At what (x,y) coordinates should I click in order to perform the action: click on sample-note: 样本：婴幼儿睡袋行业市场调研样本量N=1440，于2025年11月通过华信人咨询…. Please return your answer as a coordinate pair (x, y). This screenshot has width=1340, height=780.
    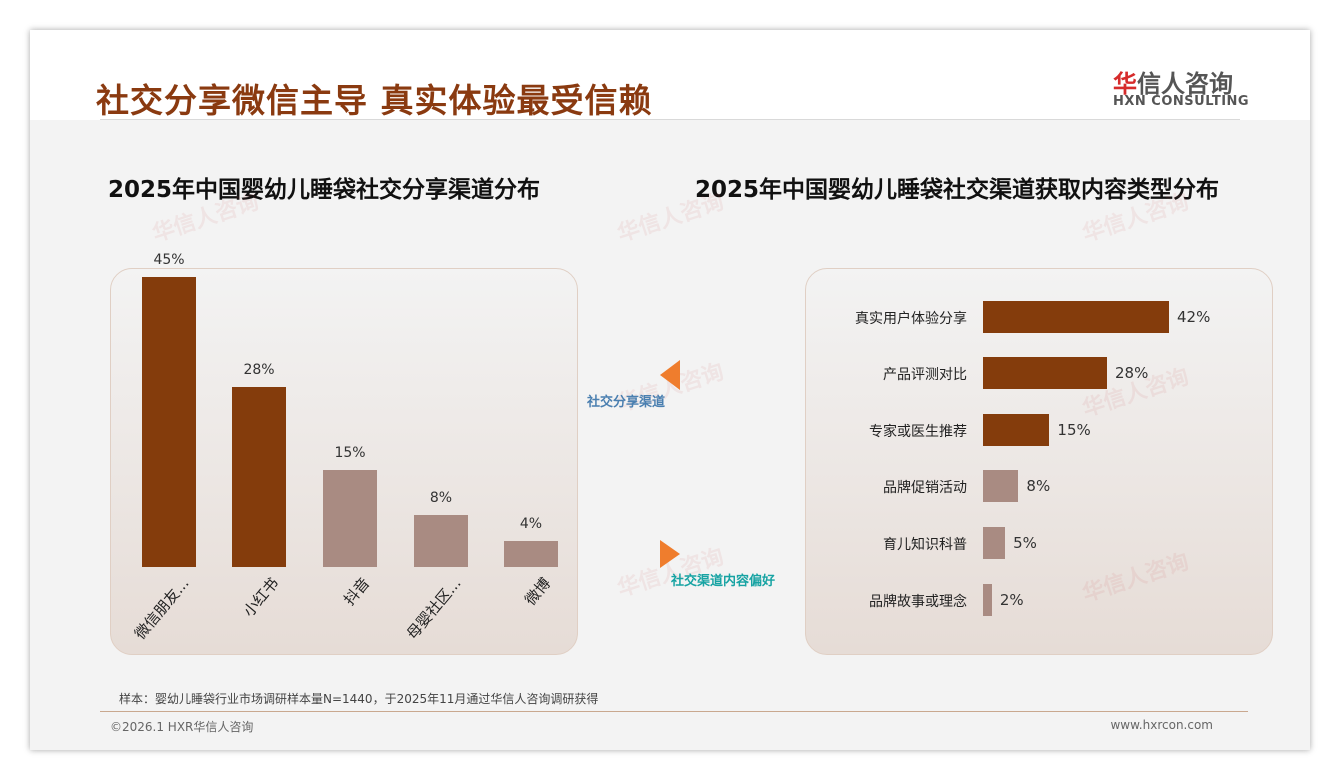
    Looking at the image, I should click on (359, 699).